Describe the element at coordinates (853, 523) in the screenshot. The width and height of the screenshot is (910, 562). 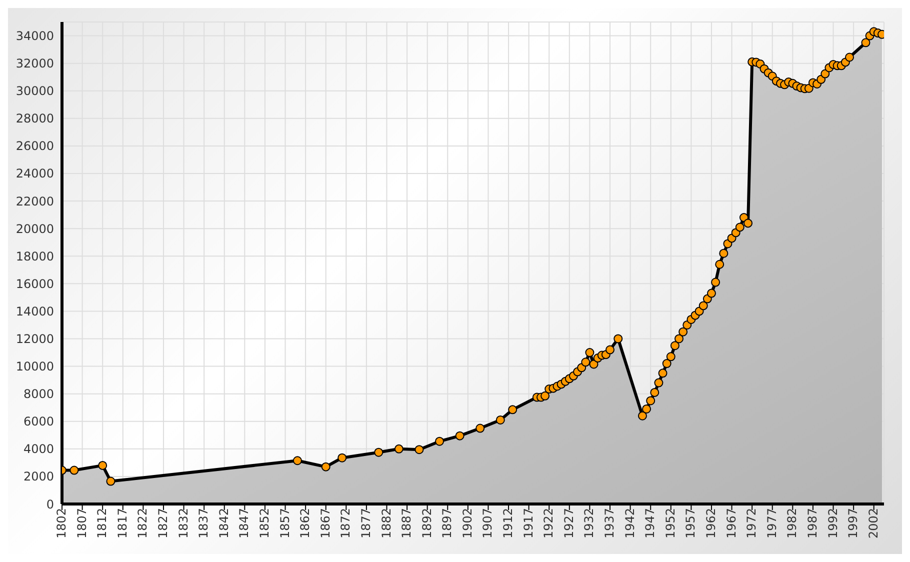
I see `x-tick-label: 1997` at that location.